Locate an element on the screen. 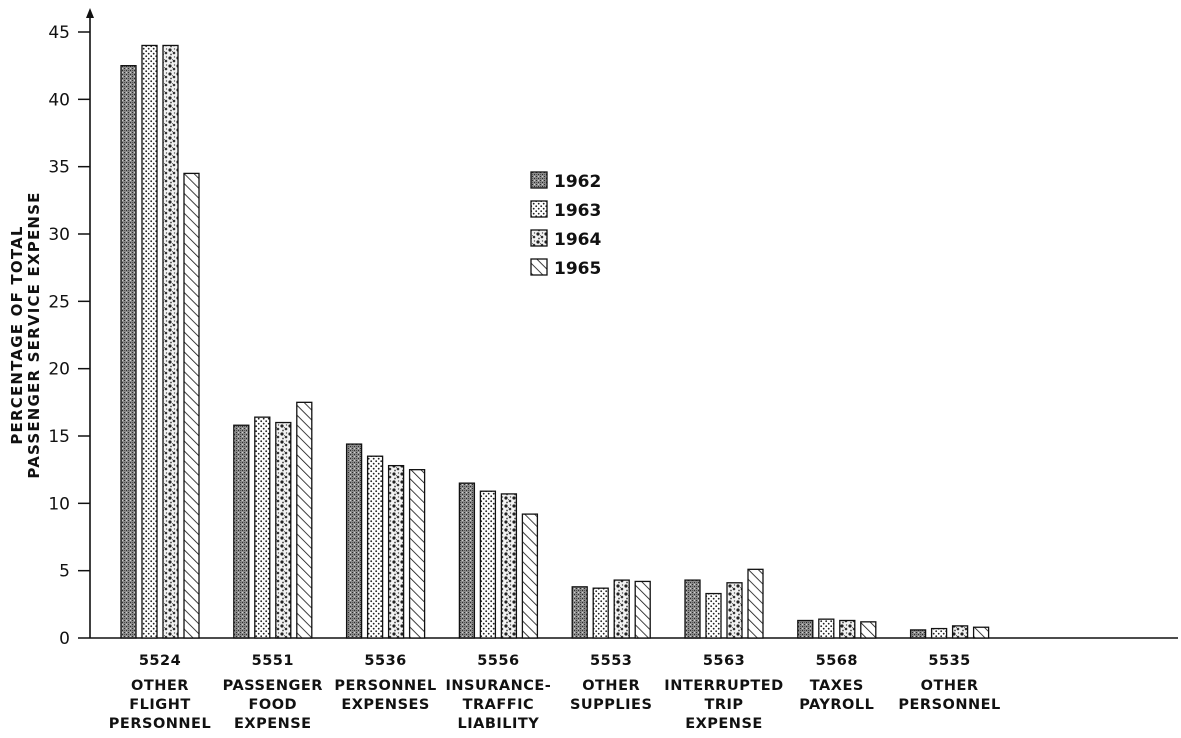 This screenshot has width=1181, height=738. bar-5524-1962 is located at coordinates (128, 352).